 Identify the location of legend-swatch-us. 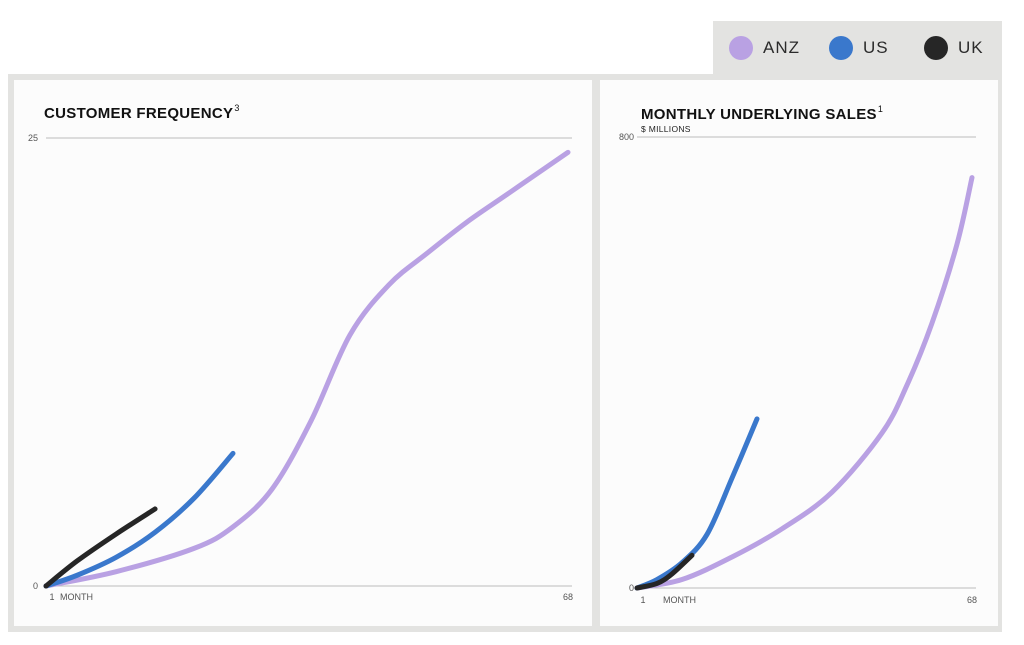
(841, 48).